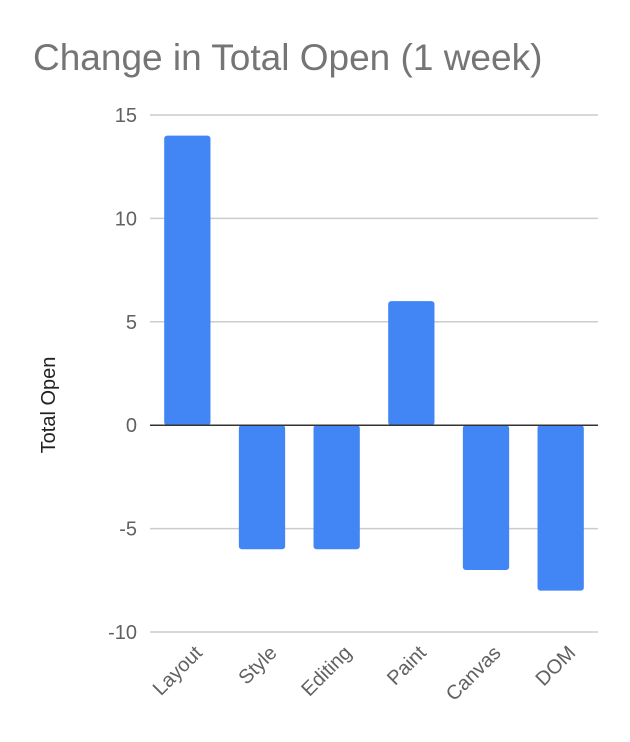 Image resolution: width=630 pixels, height=742 pixels. Describe the element at coordinates (560, 508) in the screenshot. I see `bar-dom` at that location.